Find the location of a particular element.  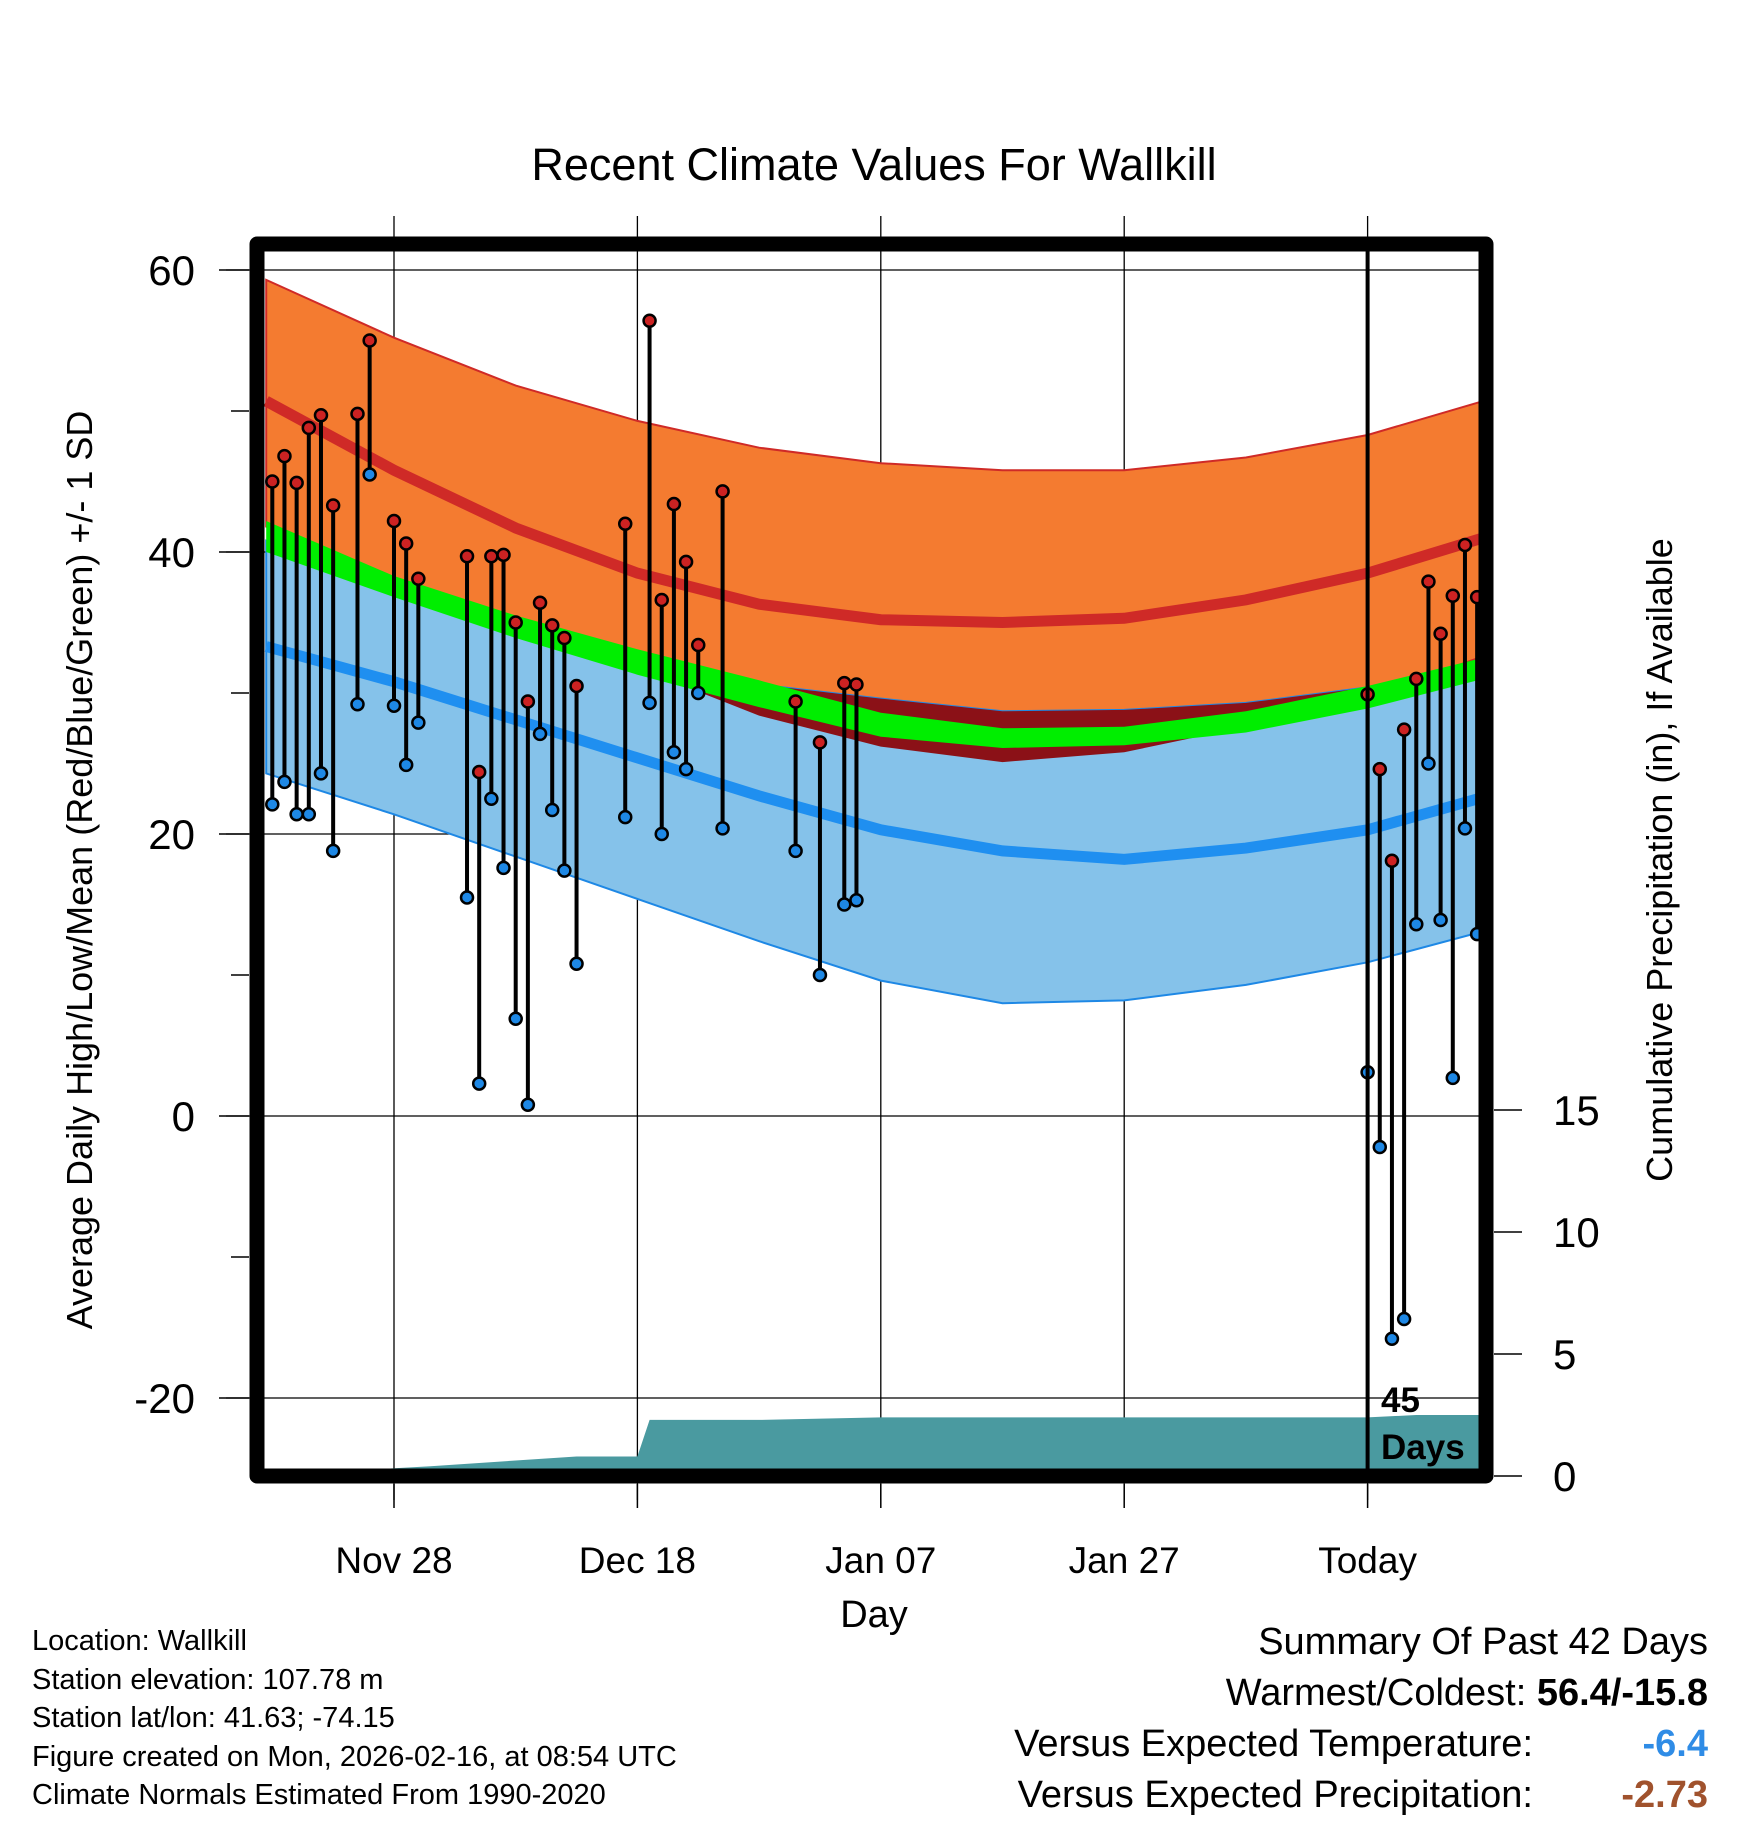

precip-row: Versus Expected Precipitation: -2.73 is located at coordinates (1361, 1795).